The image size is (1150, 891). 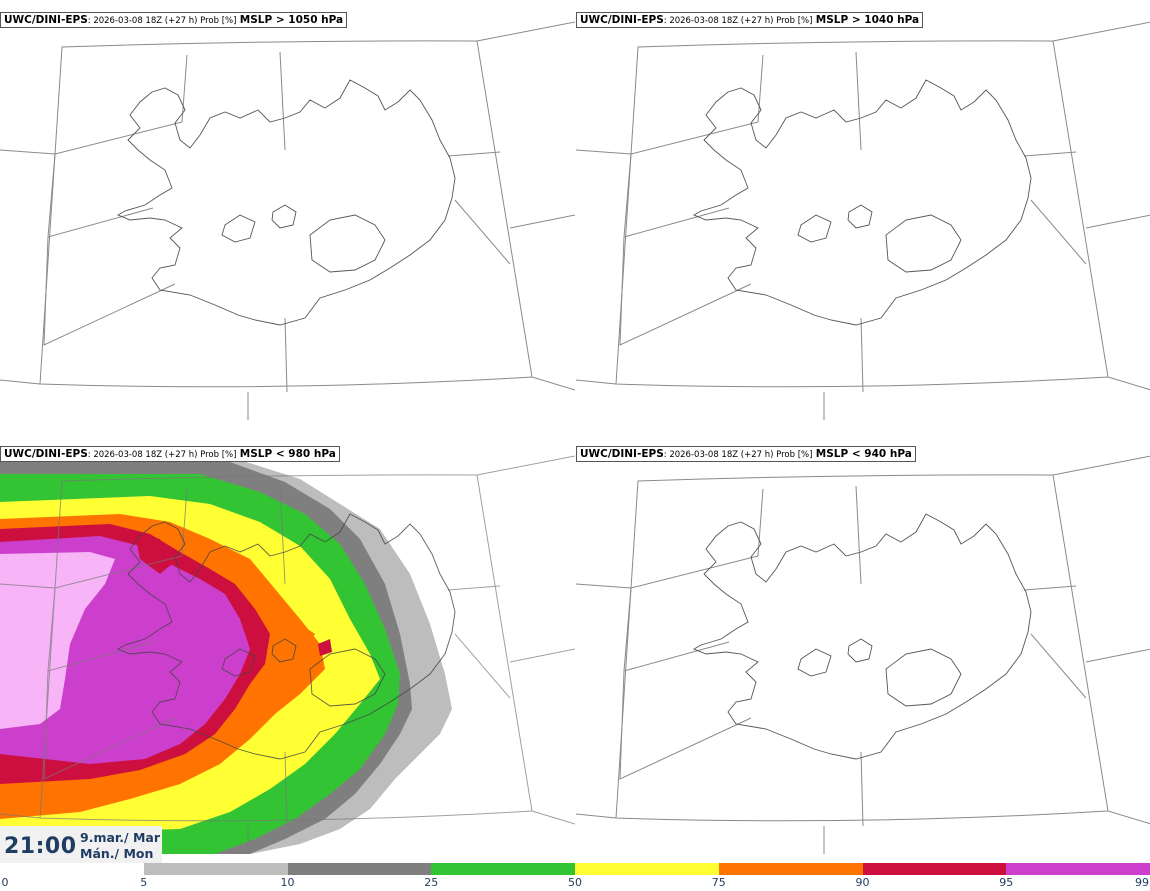 I want to click on colorbar-tick-label: 10, so click(x=287, y=882).